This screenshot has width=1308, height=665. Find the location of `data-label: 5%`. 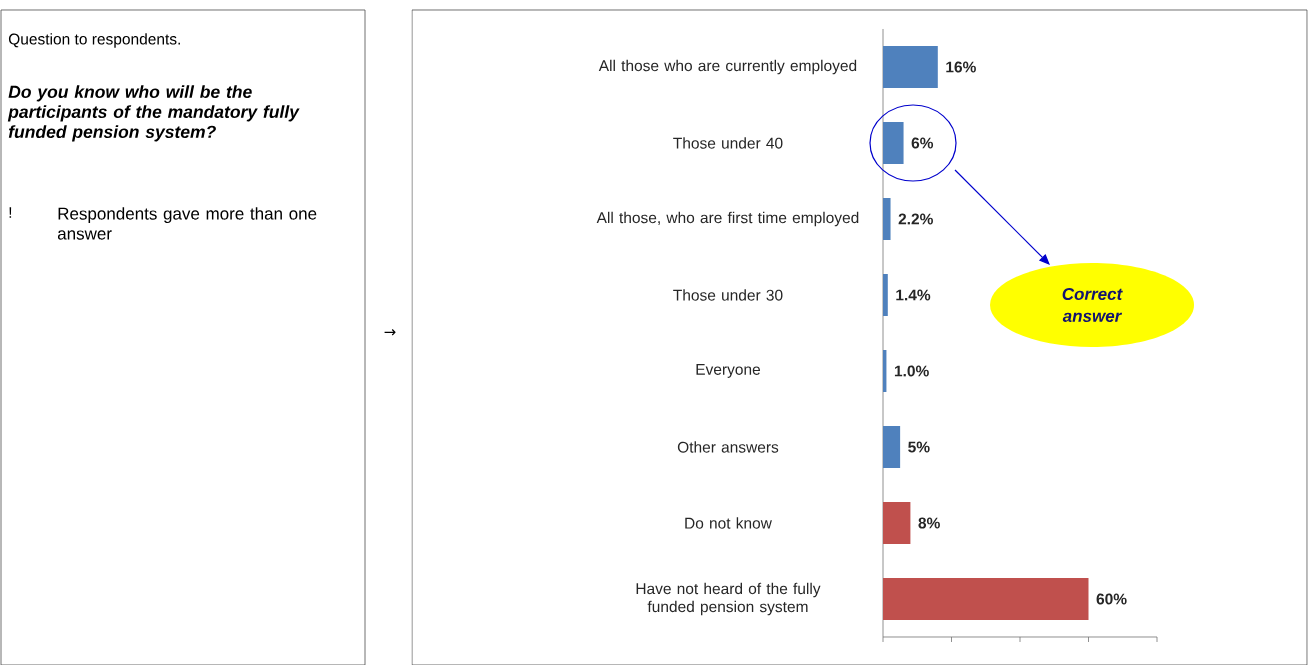

data-label: 5% is located at coordinates (919, 447).